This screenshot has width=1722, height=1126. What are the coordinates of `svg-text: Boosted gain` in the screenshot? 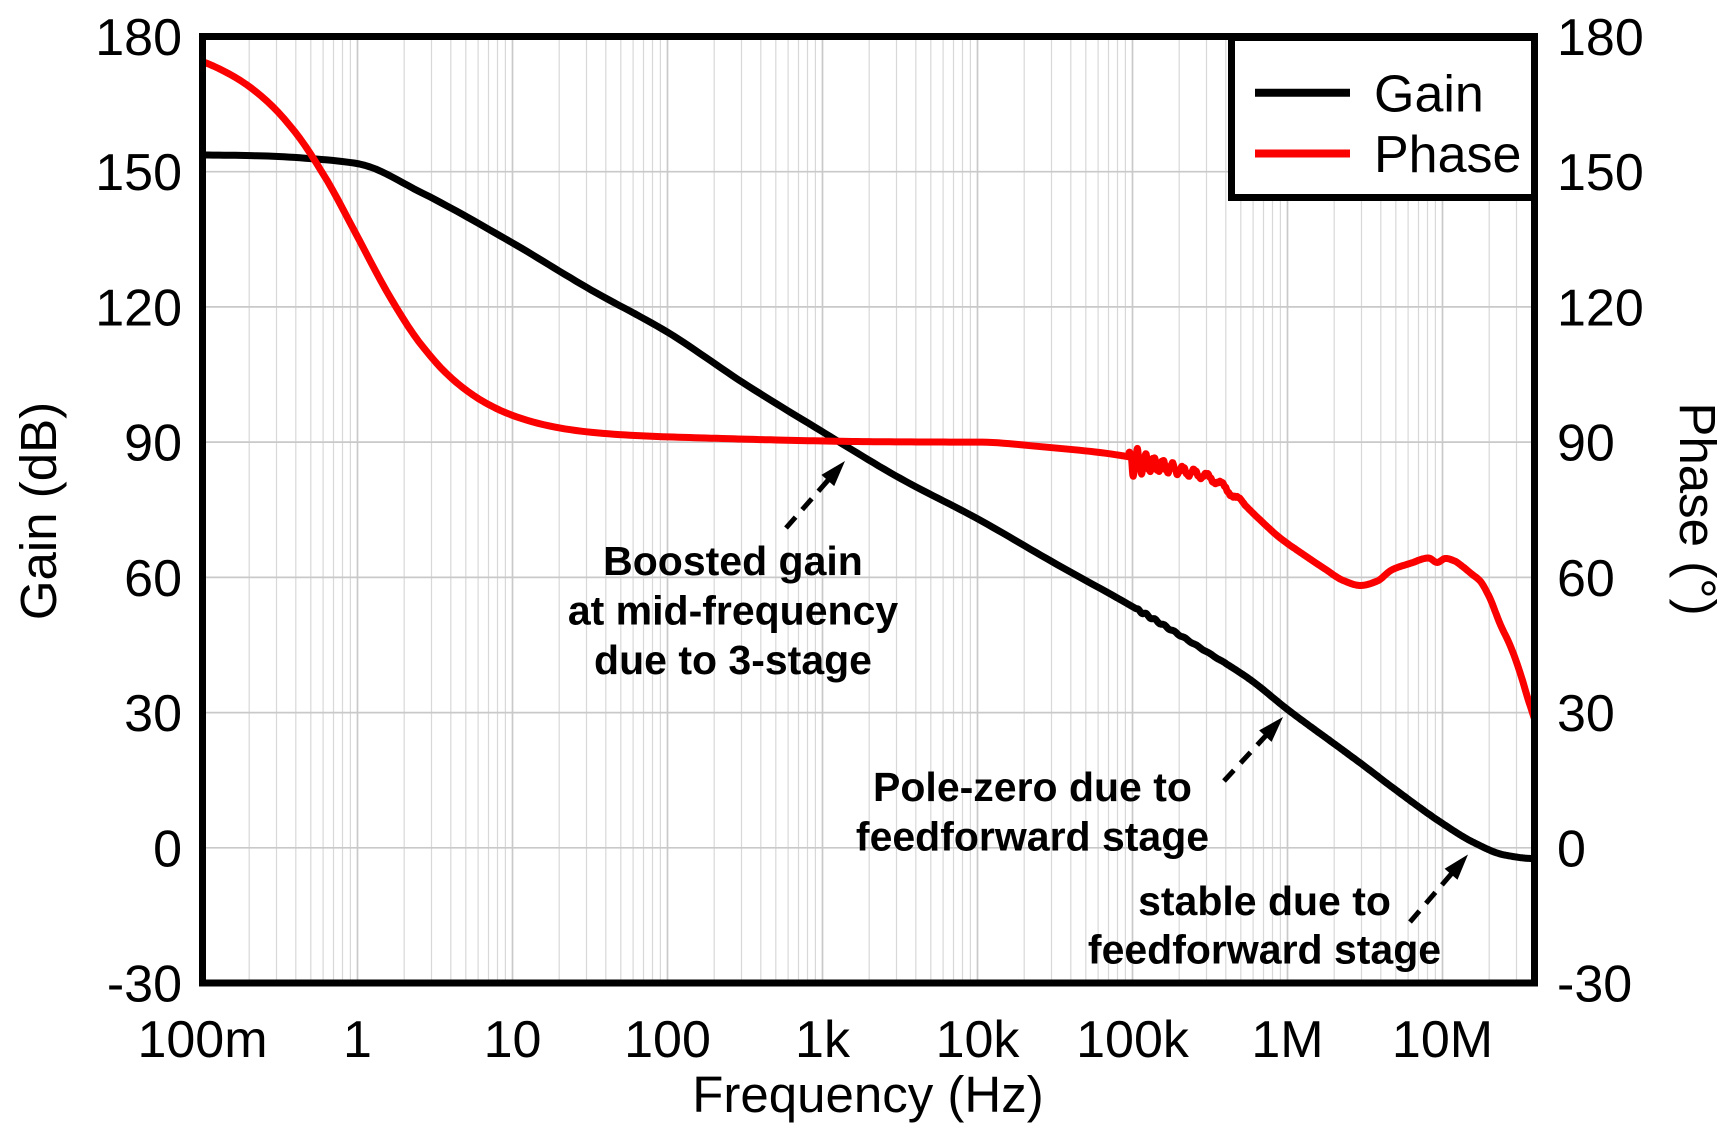 It's located at (733, 561).